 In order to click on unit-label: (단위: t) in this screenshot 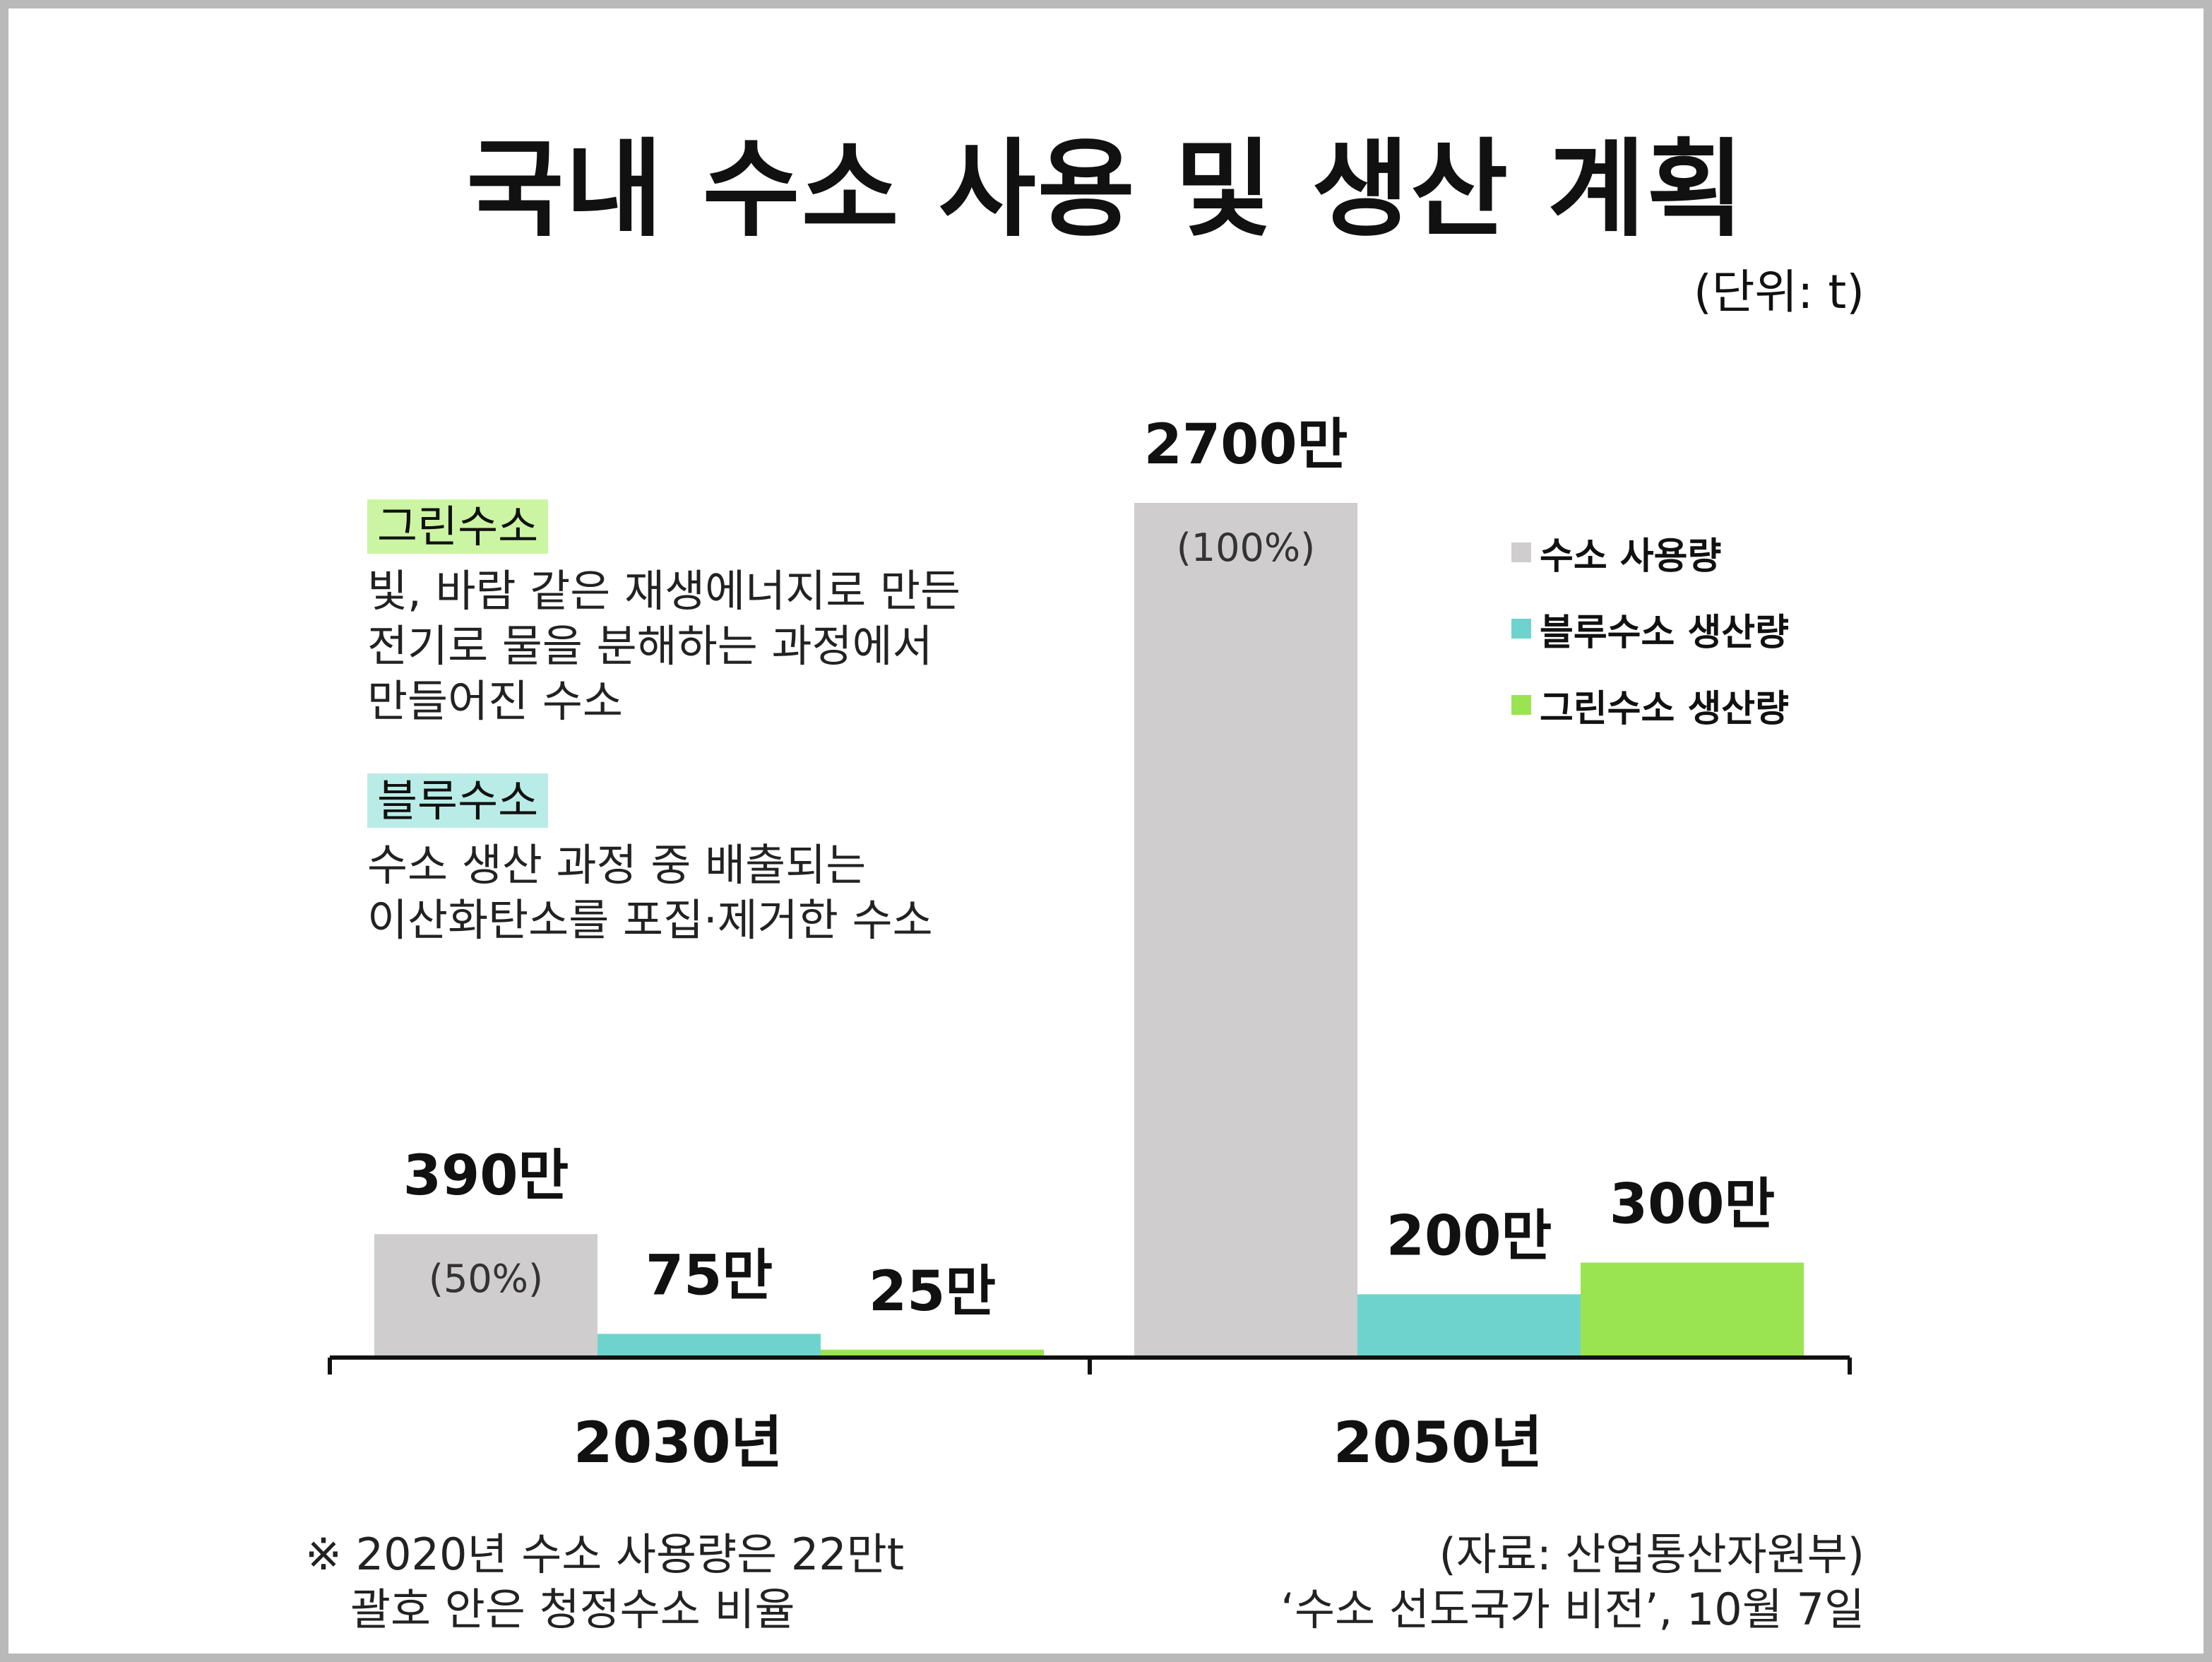, I will do `click(1779, 292)`.